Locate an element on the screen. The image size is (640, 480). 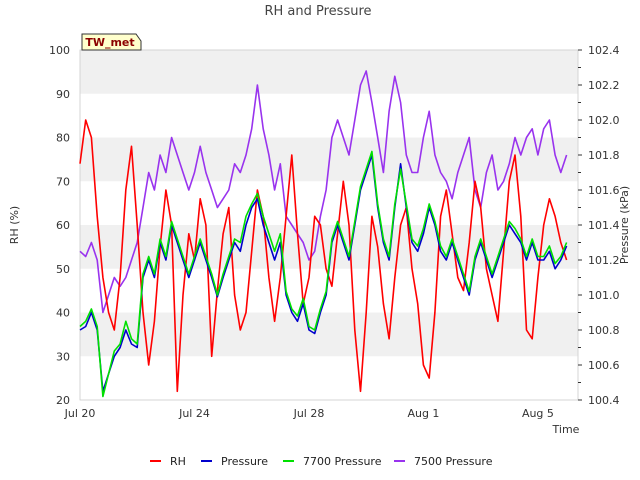
x-tick-label: Jul 28 is located at coordinates (309, 413).